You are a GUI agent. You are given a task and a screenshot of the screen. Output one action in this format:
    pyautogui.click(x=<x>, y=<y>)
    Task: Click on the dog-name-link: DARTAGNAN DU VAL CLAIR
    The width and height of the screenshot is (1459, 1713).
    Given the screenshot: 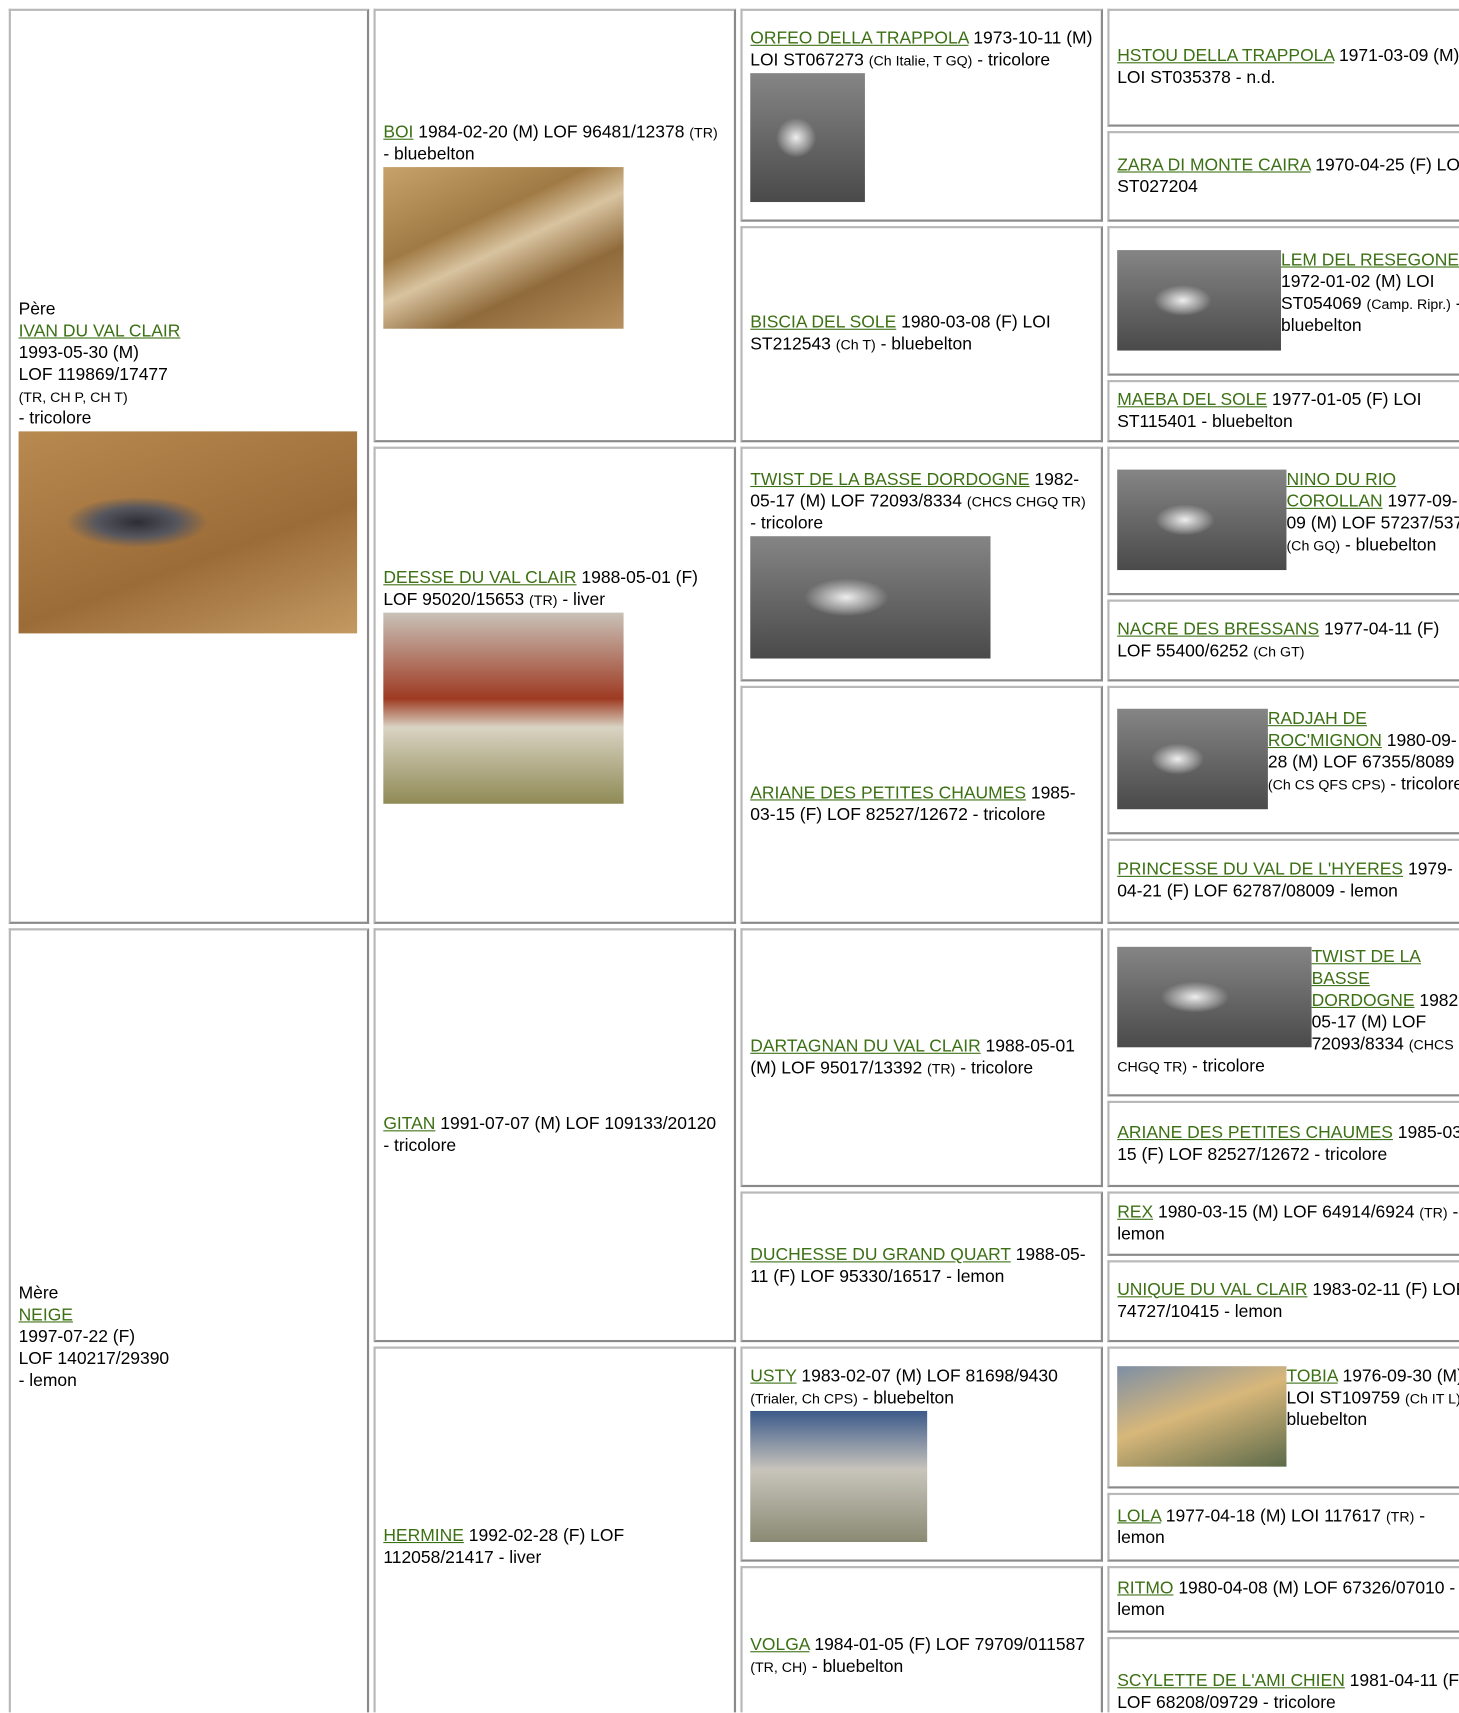 What is the action you would take?
    pyautogui.click(x=865, y=1046)
    